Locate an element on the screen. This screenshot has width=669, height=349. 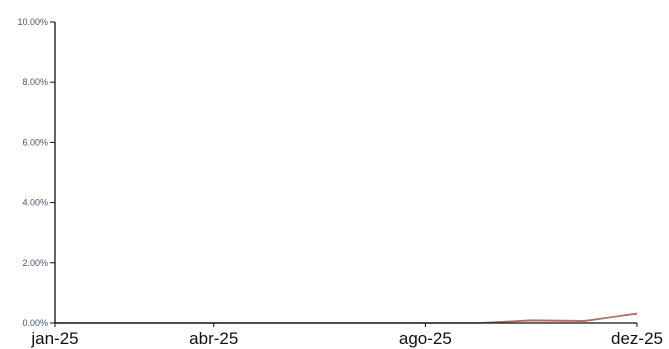
x-tick-label: jan-25 is located at coordinates (54, 338).